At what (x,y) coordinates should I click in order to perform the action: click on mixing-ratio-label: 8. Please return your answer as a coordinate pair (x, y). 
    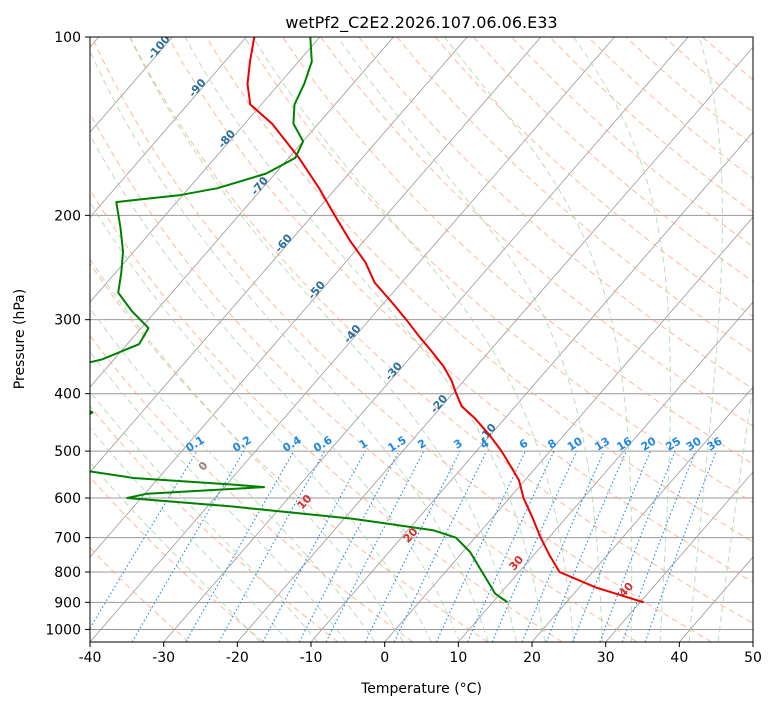
    Looking at the image, I should click on (551, 444).